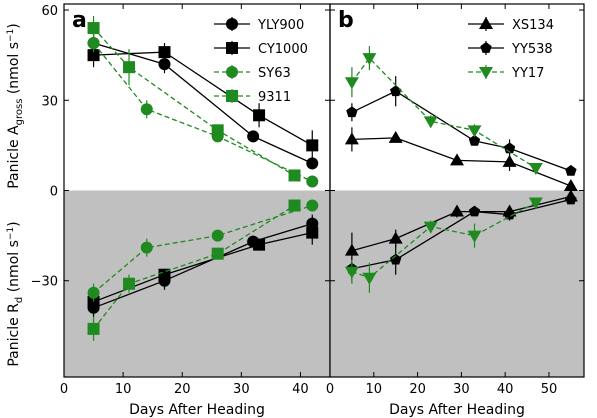 The image size is (597, 418). What do you see at coordinates (49, 11) in the screenshot?
I see `y-tick-label: 60` at bounding box center [49, 11].